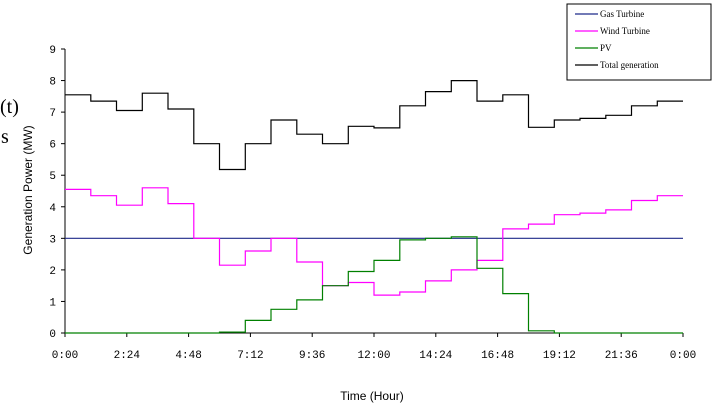 The width and height of the screenshot is (726, 411). I want to click on x-tick-label: 12:00, so click(373, 356).